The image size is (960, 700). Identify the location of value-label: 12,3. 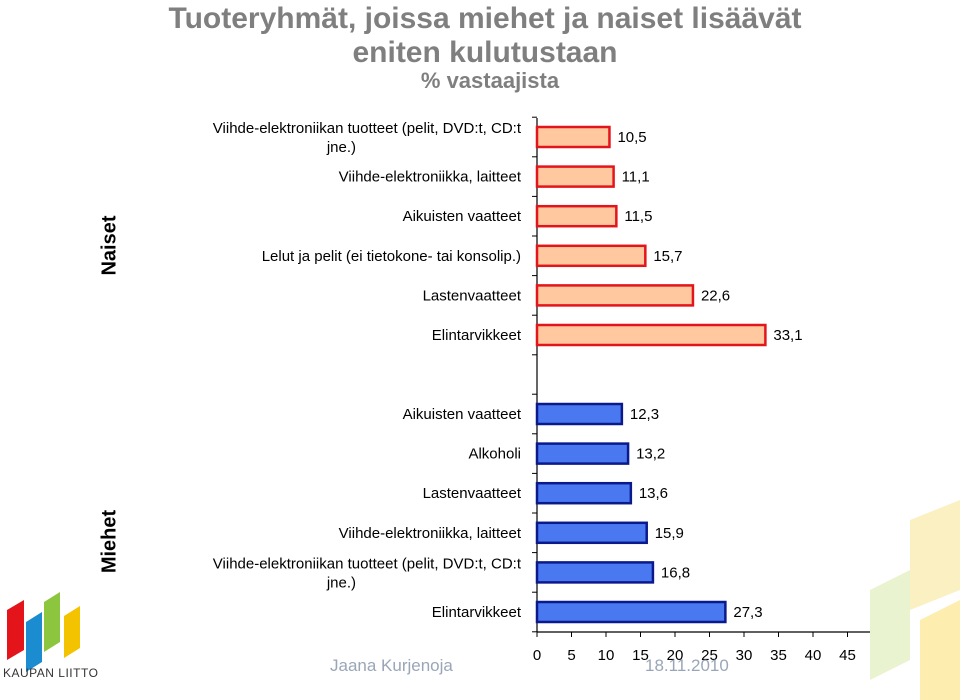
(644, 414).